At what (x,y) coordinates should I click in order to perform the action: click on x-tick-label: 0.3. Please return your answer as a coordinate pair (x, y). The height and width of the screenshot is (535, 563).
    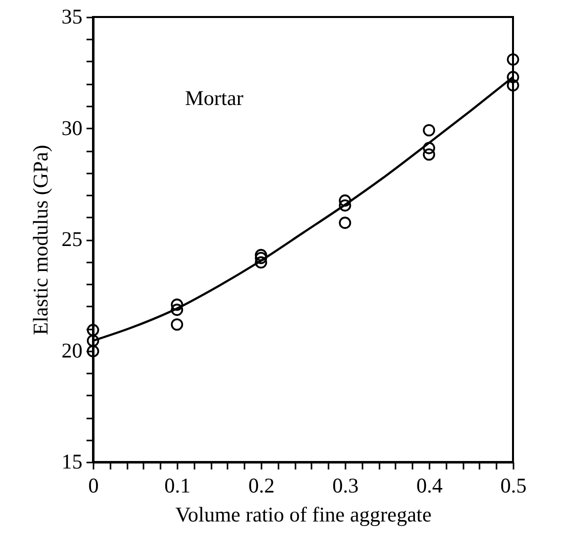
    Looking at the image, I should click on (345, 486).